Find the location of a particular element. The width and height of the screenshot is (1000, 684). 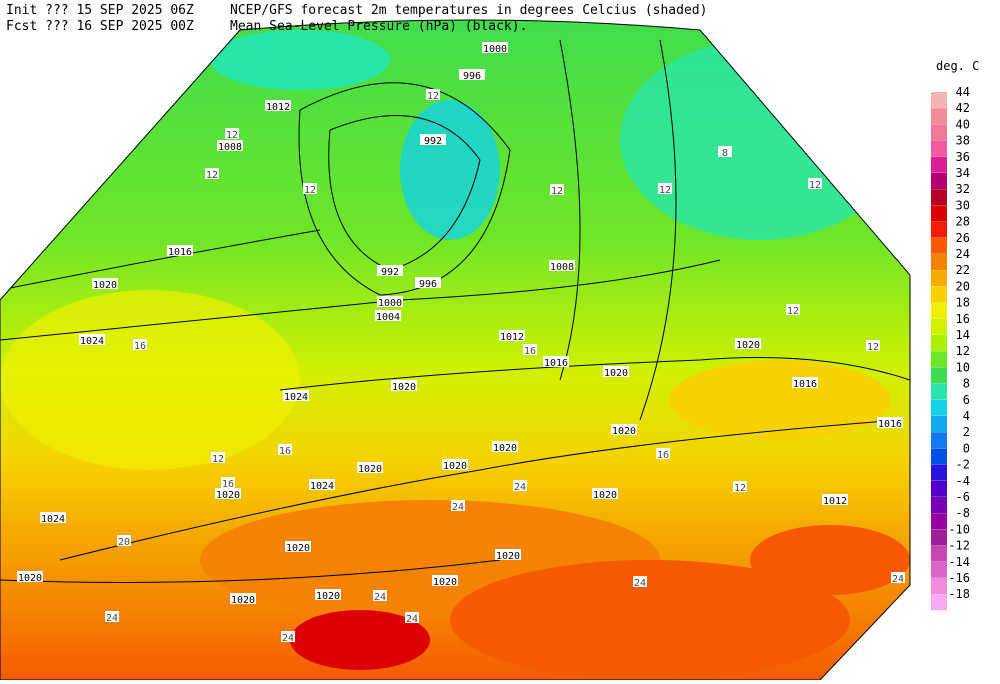

legend-label: 42 is located at coordinates (963, 108).